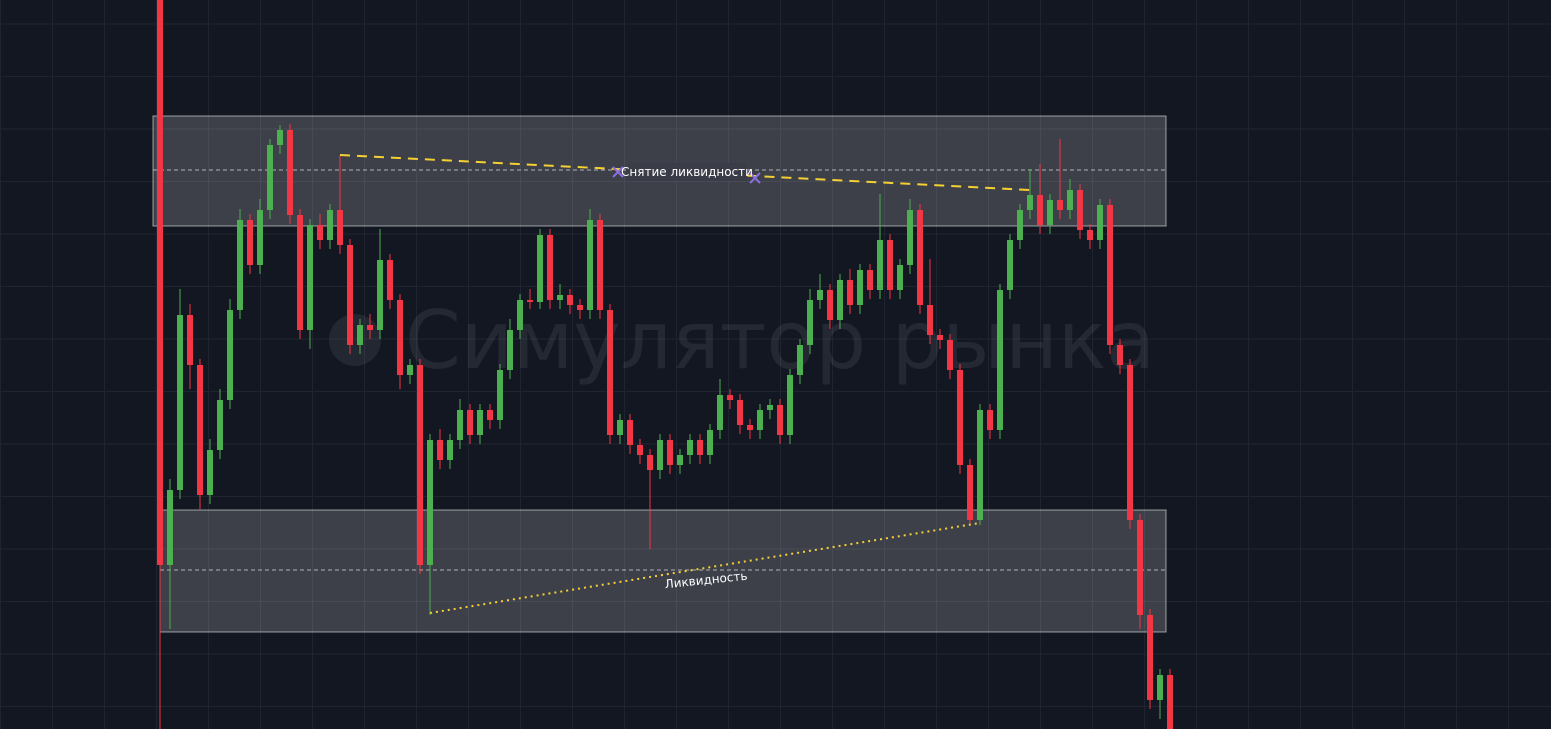  I want to click on liquidity-sweep-marker, so click(755, 178).